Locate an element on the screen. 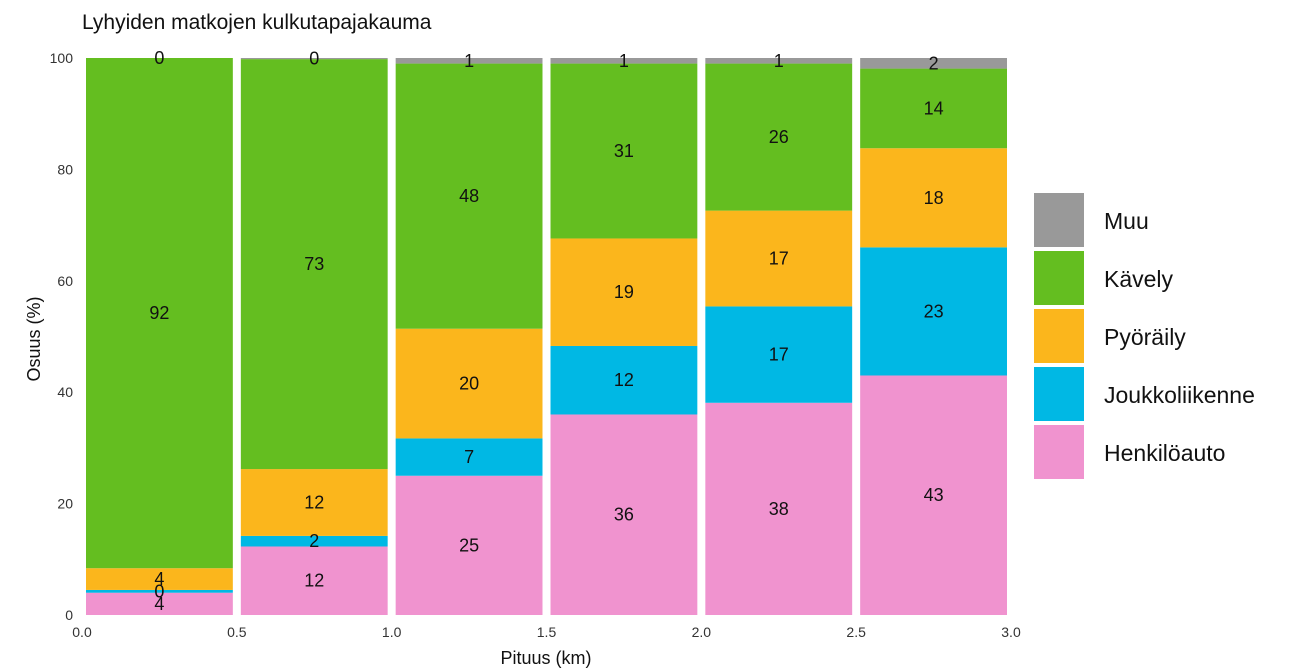  legend-label-pyoraily: Pyöräily is located at coordinates (1145, 337).